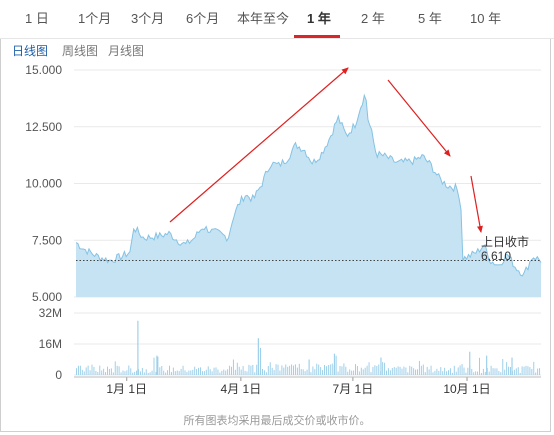 The image size is (554, 435). Describe the element at coordinates (30, 51) in the screenshot. I see `tab-chart-type-0: 日线图` at that location.